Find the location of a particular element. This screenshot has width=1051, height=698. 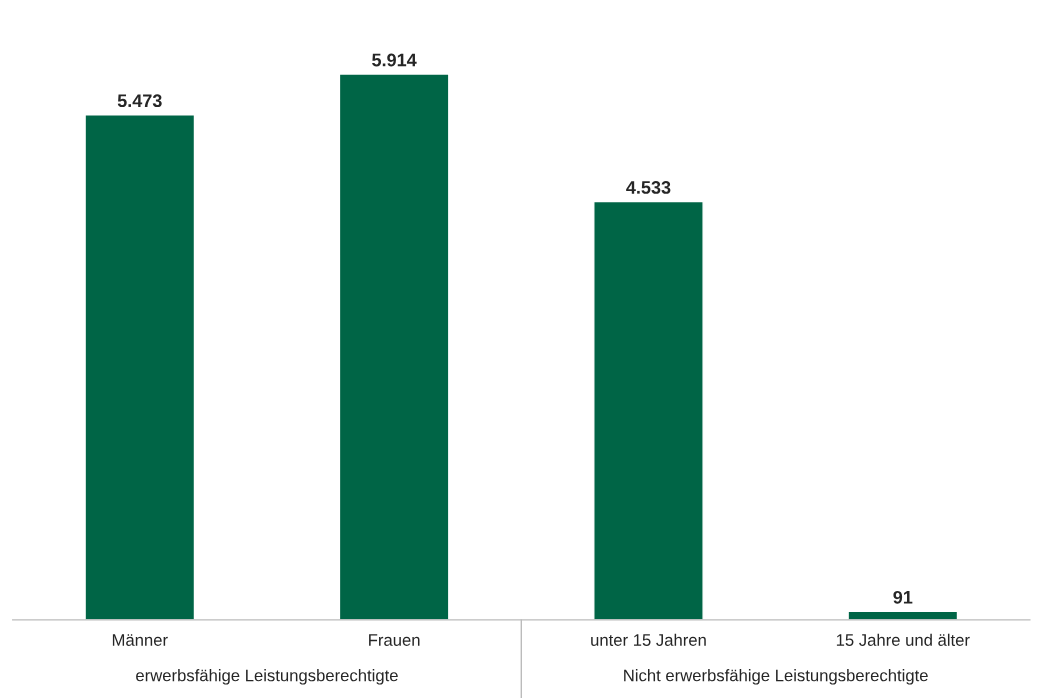

x-tick-label: 15 Jahre und älter is located at coordinates (903, 639).